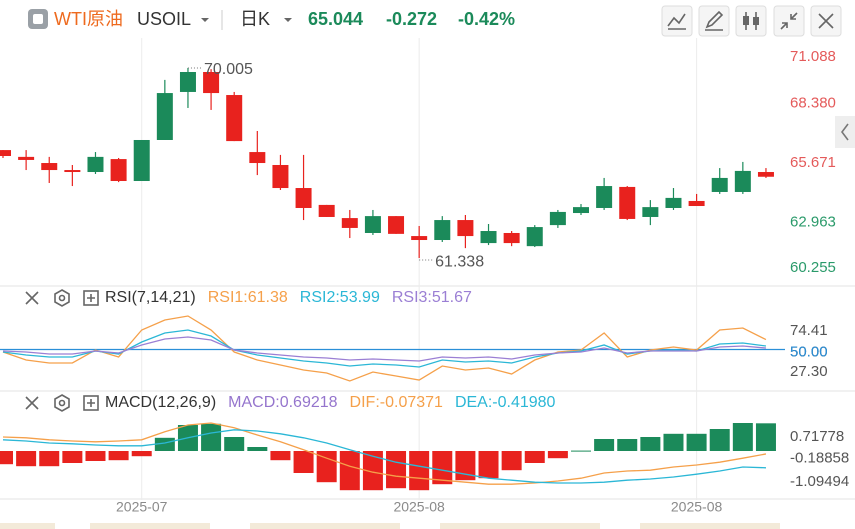  What do you see at coordinates (228, 69) in the screenshot?
I see `high-annotation: 70.005` at bounding box center [228, 69].